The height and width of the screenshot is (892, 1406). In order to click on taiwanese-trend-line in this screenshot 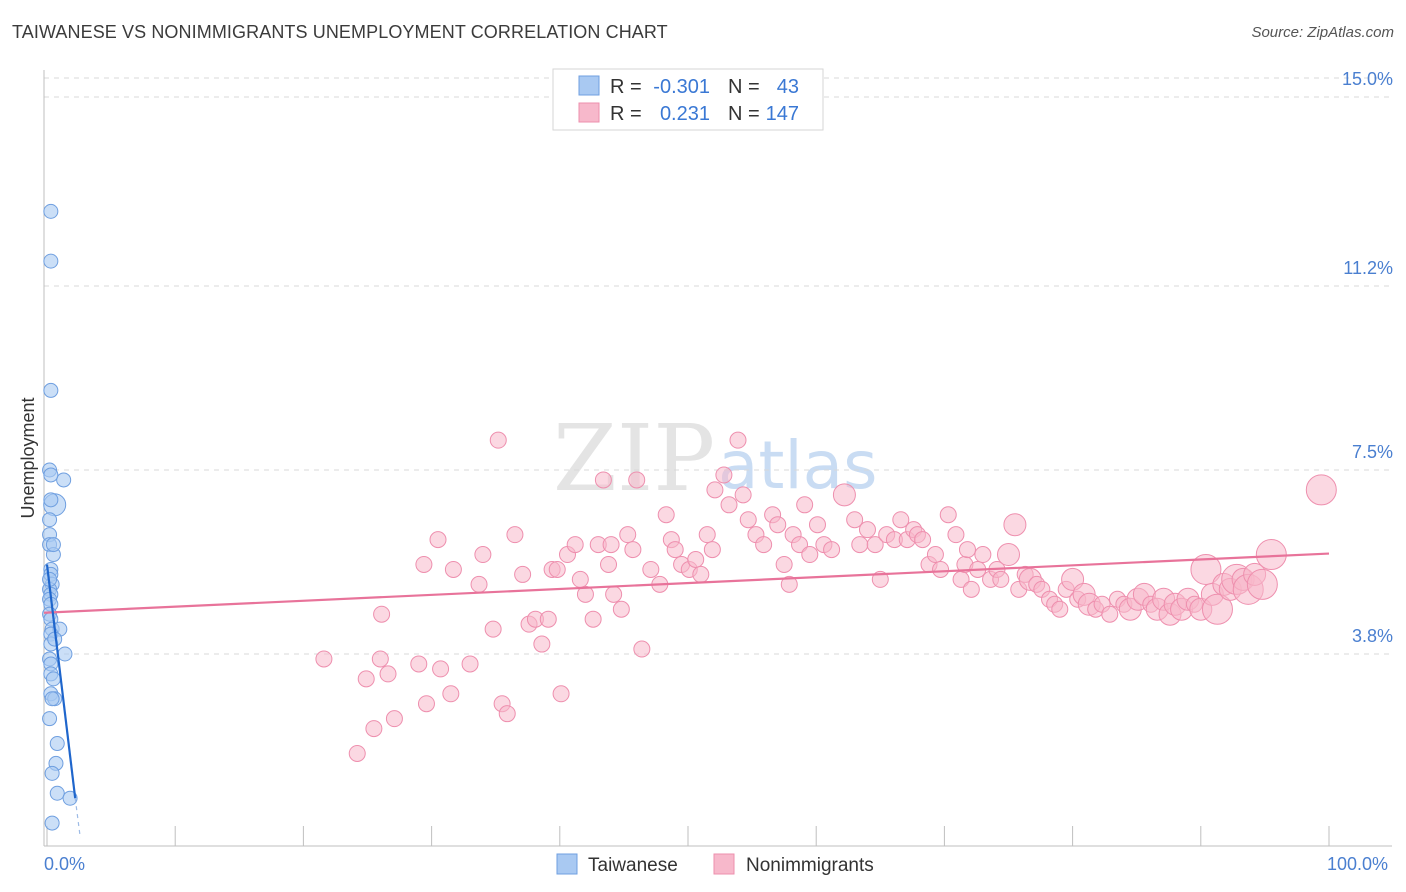, I will do `click(61, 681)`.